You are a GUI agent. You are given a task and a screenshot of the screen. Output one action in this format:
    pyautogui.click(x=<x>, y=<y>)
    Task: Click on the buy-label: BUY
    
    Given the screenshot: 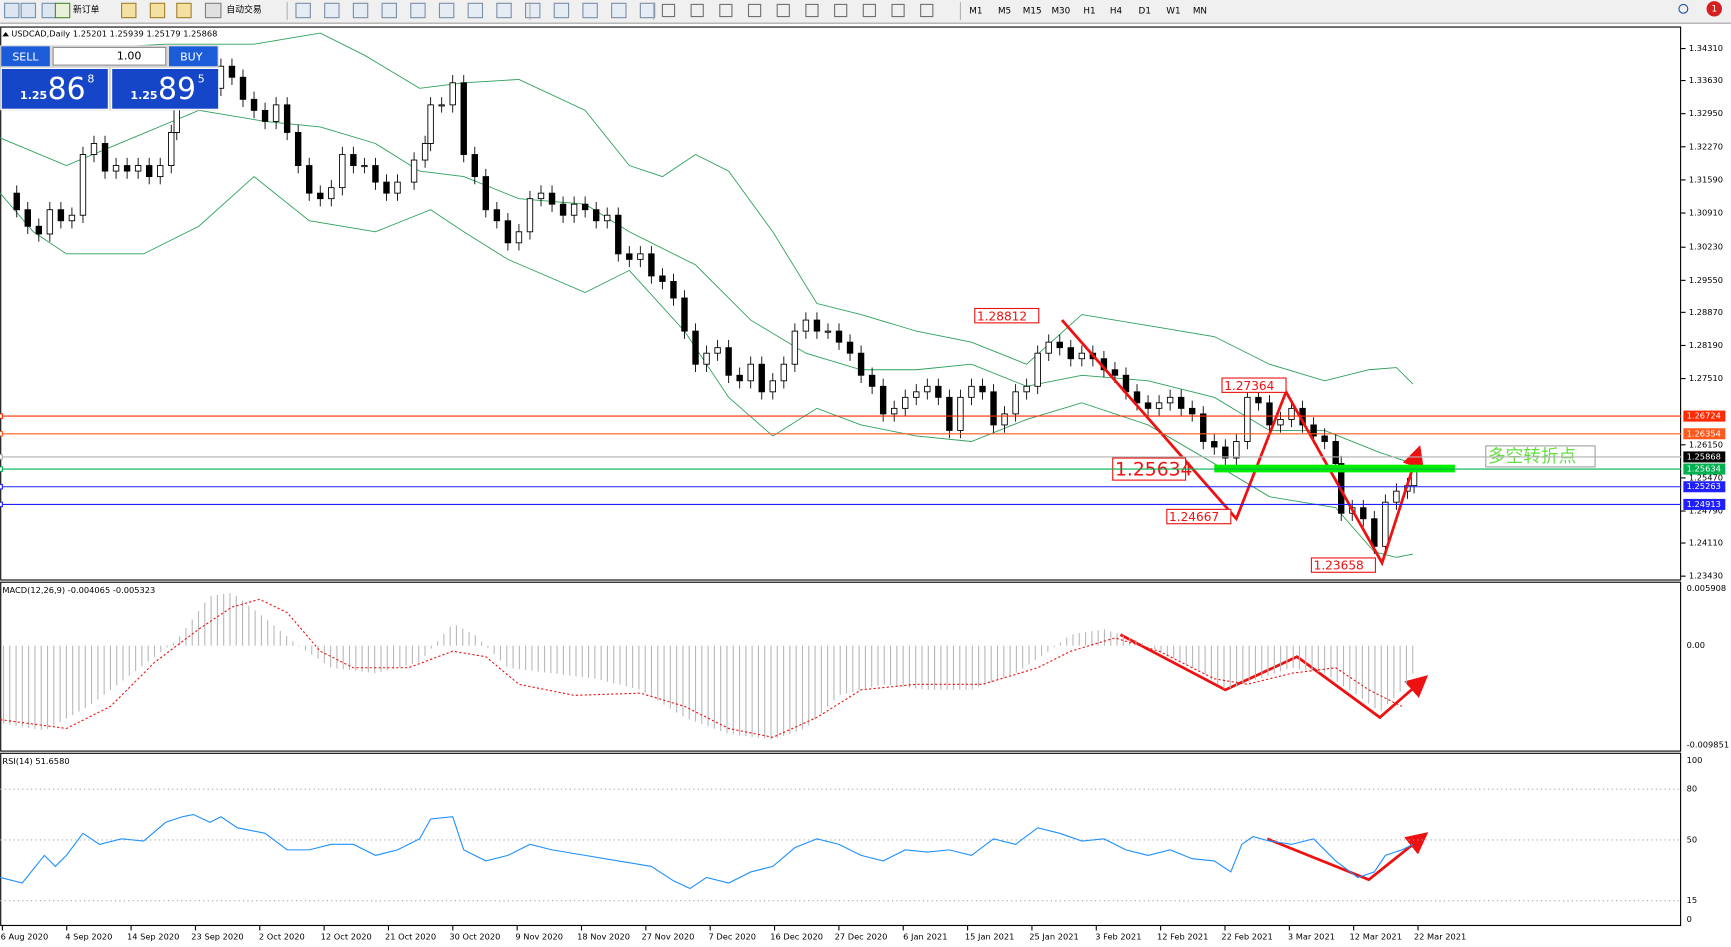 What is the action you would take?
    pyautogui.click(x=191, y=56)
    